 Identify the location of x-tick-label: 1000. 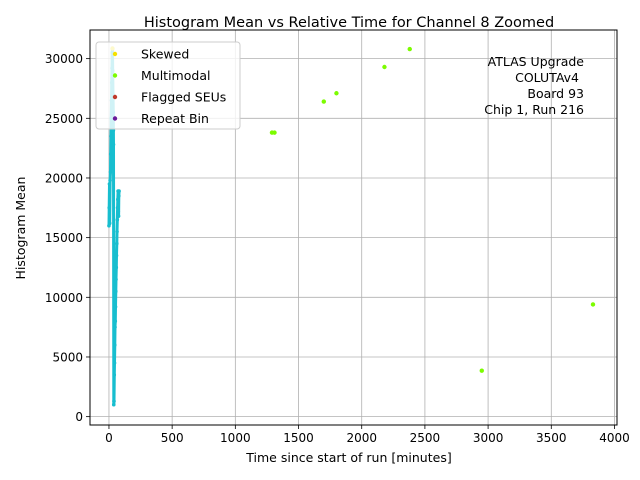
(235, 438).